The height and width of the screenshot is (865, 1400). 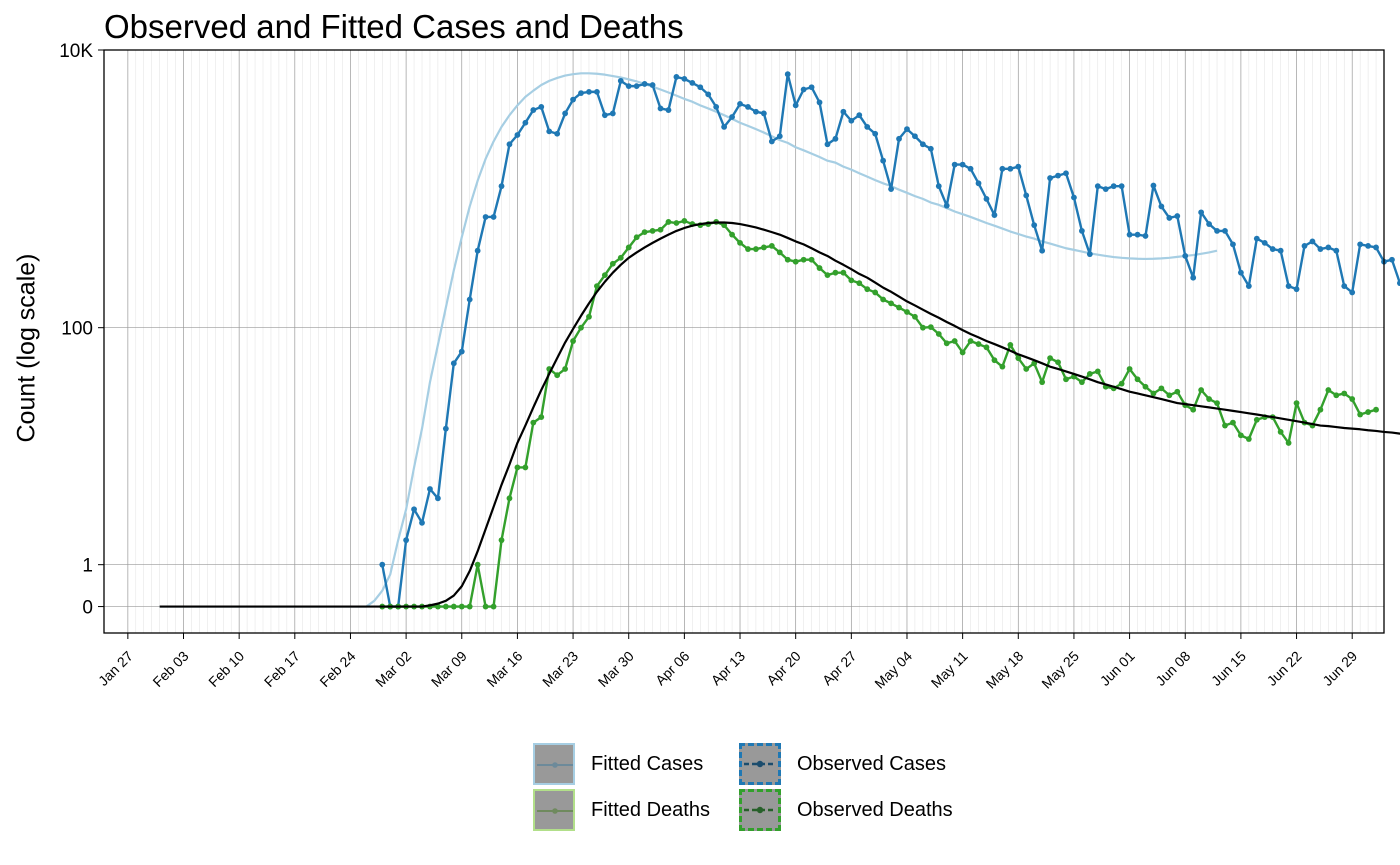 I want to click on x-tick-label: Feb 17, so click(x=282, y=669).